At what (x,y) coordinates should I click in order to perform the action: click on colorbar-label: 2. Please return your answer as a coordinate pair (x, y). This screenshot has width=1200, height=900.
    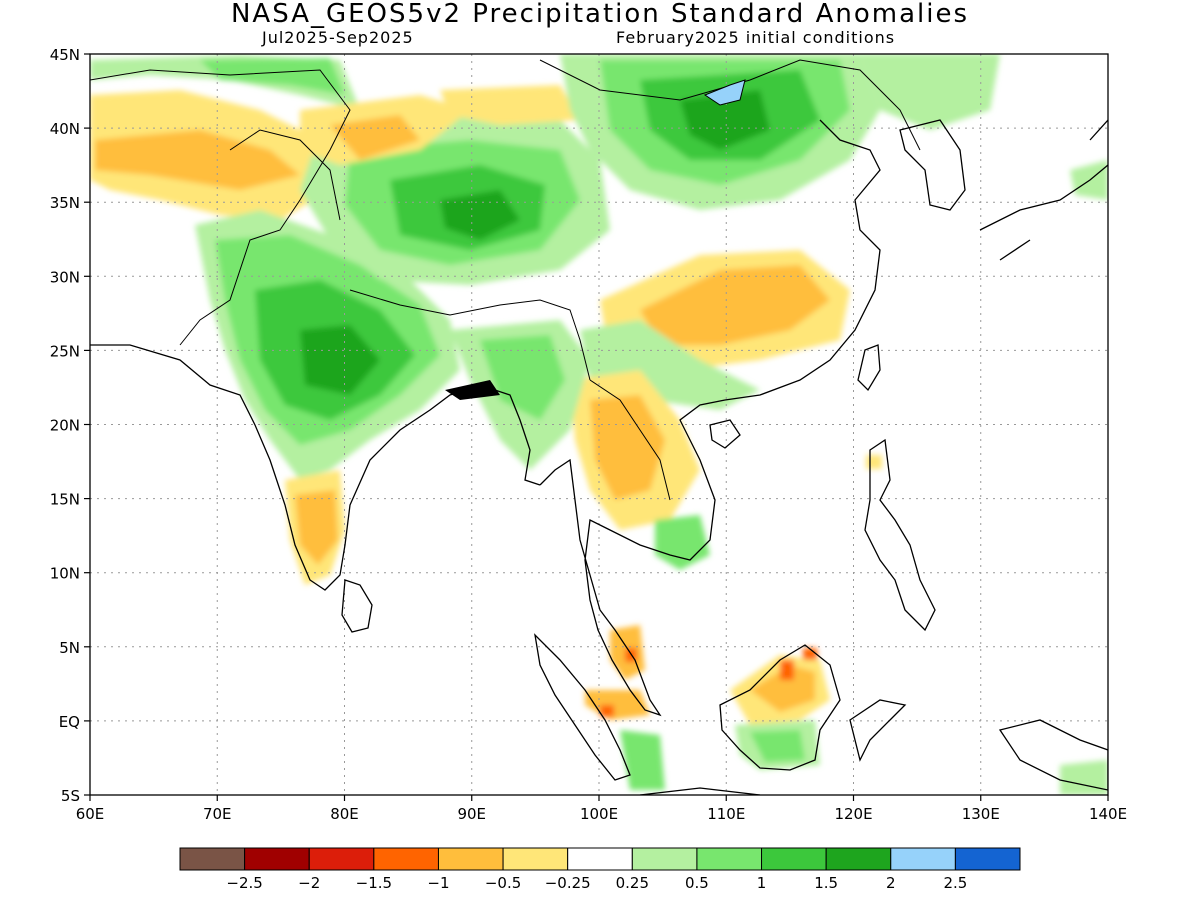
    Looking at the image, I should click on (891, 883).